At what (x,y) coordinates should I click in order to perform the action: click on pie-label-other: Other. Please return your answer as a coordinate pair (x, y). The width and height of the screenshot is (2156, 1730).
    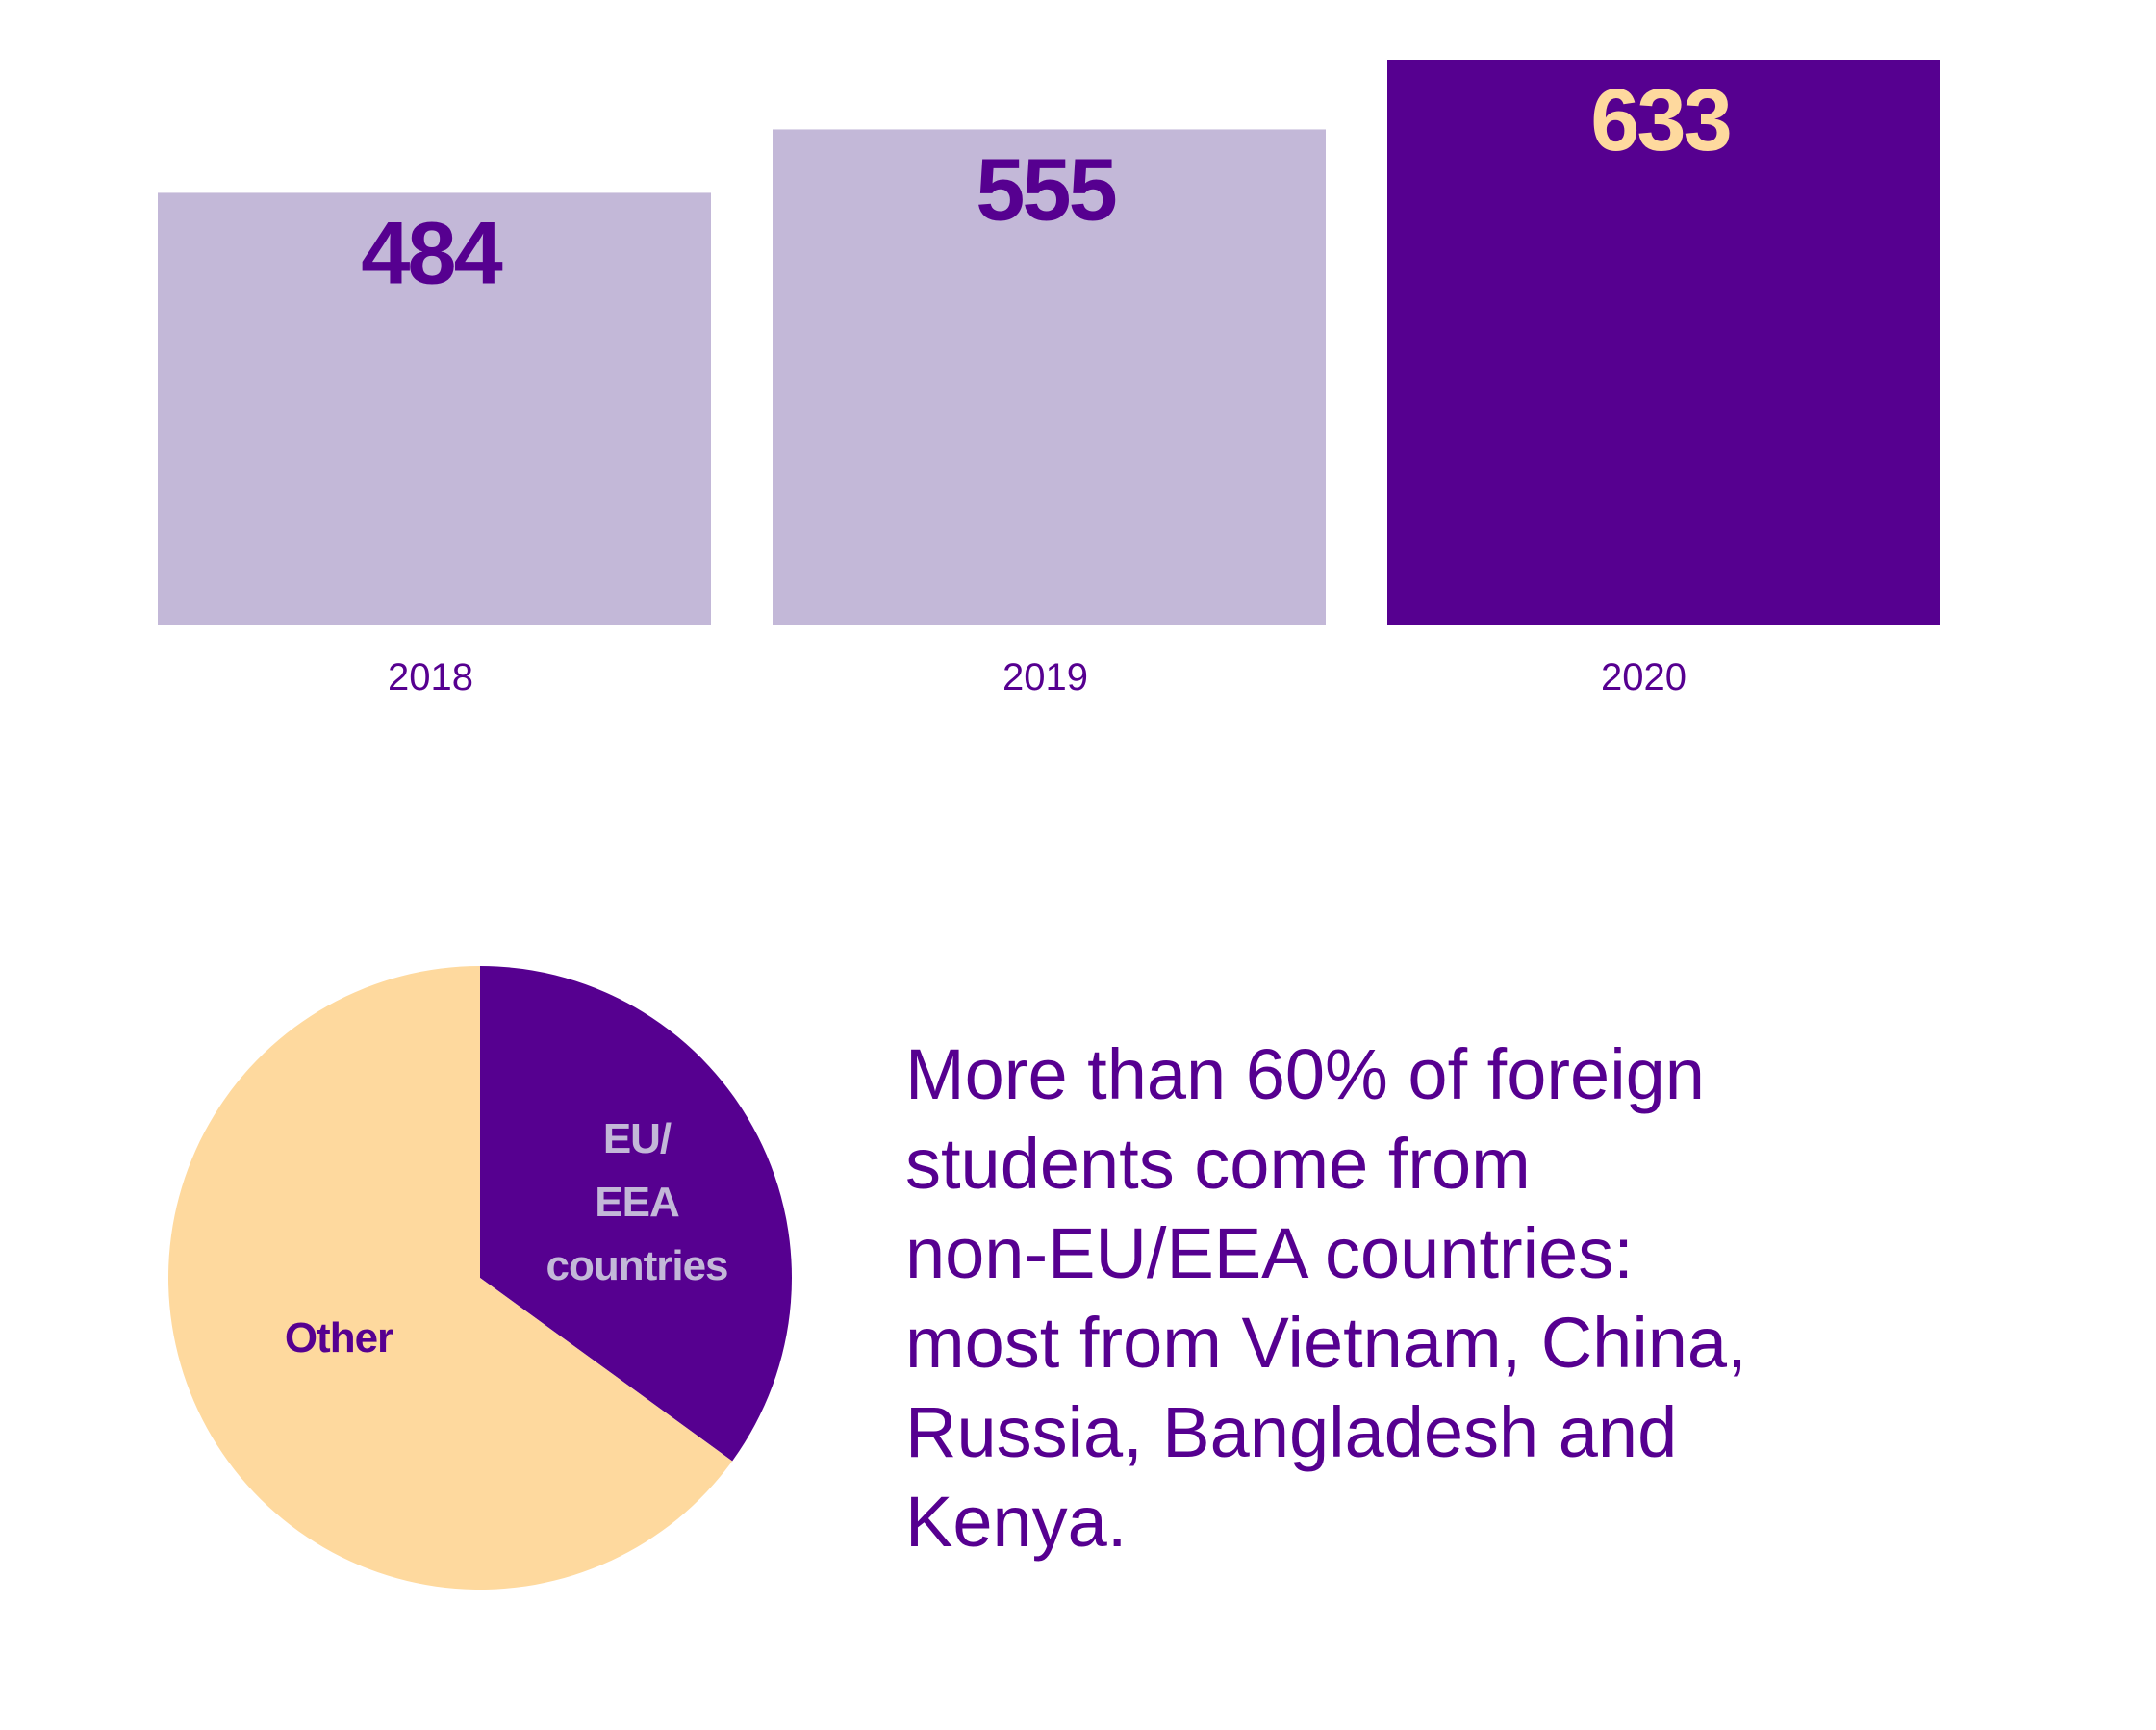
    Looking at the image, I should click on (339, 1337).